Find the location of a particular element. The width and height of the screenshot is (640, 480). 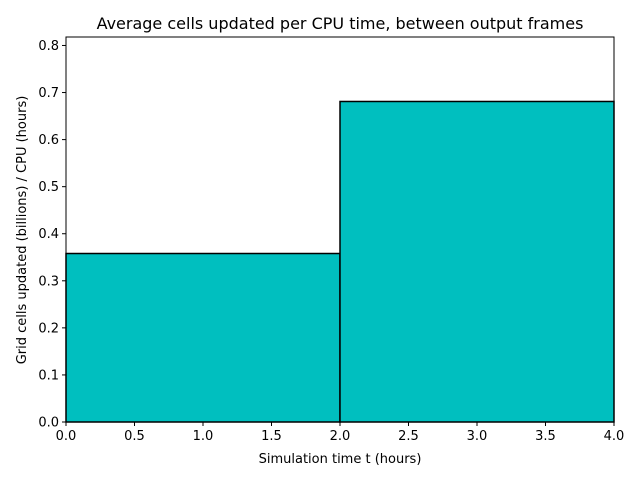

y-tick-label: 0.8 is located at coordinates (48, 46).